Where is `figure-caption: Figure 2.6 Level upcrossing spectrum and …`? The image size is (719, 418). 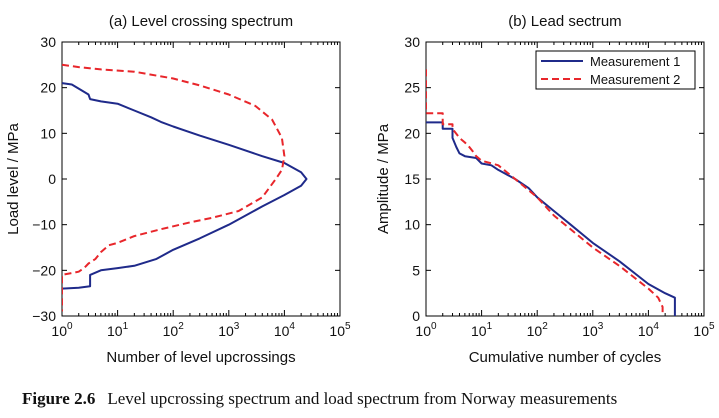
figure-caption: Figure 2.6 Level upcrossing spectrum and … is located at coordinates (319, 399).